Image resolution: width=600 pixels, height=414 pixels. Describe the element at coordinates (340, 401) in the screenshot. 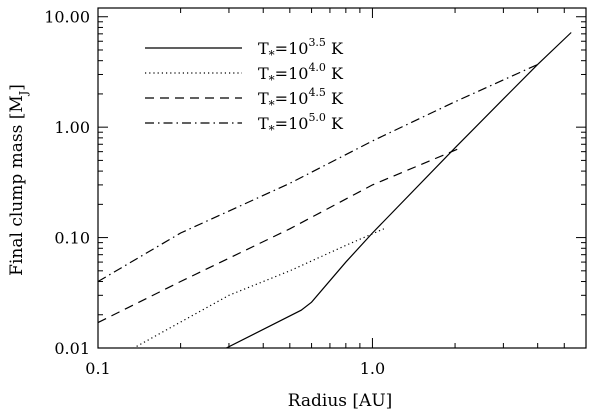

I see `x-axis-title: Radius [AU]` at that location.